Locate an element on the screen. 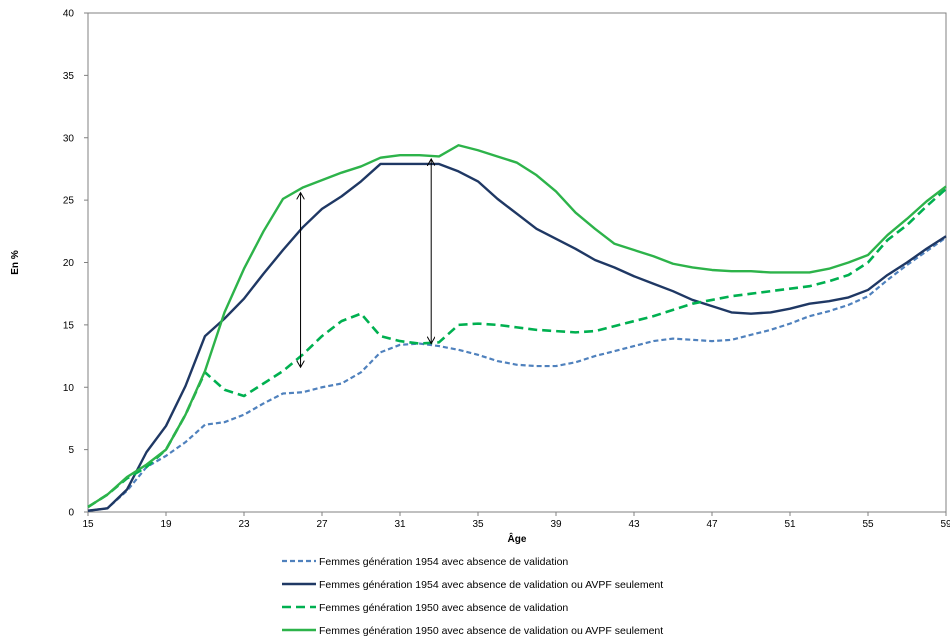 Image resolution: width=950 pixels, height=639 pixels. y-tick-label: 0 is located at coordinates (71, 513).